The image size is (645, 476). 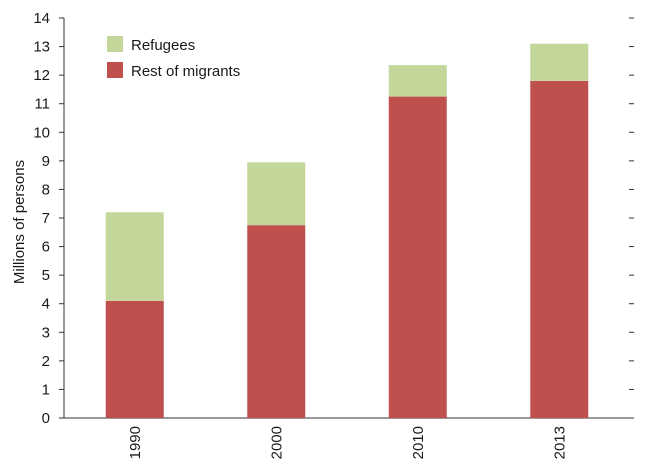 I want to click on y-tick-label: 4, so click(x=46, y=304).